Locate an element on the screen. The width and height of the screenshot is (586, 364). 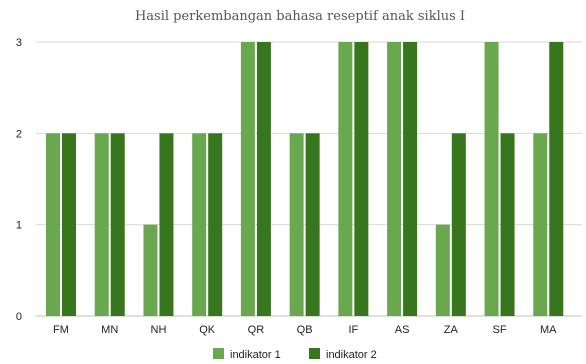
y-axis-ticks: 0 1 2 3 is located at coordinates (19, 180).